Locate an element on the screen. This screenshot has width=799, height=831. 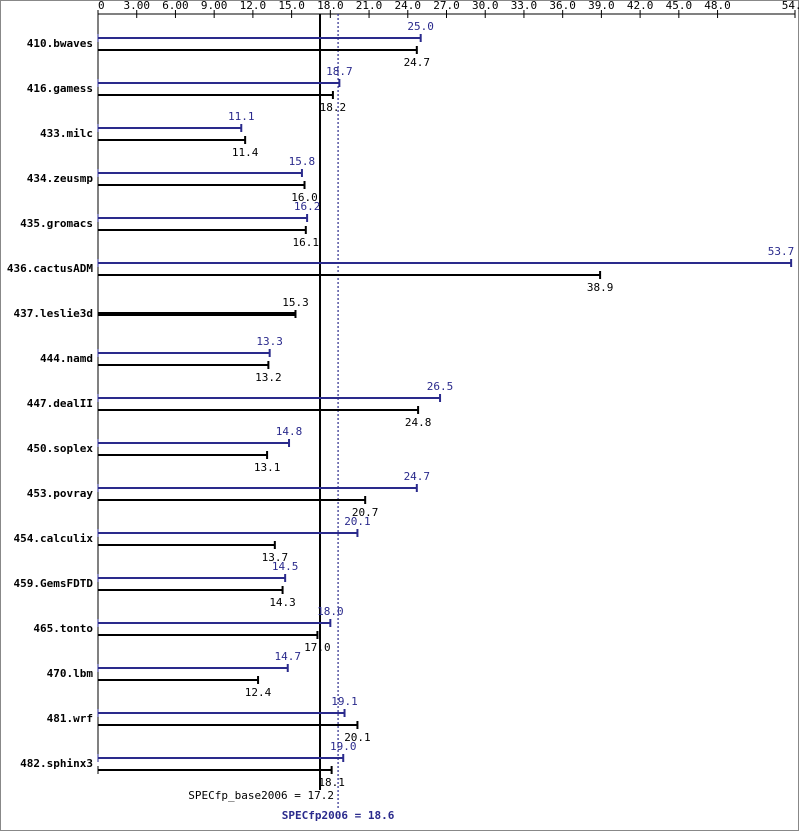
category-label: 416.gamess is located at coordinates (60, 88).